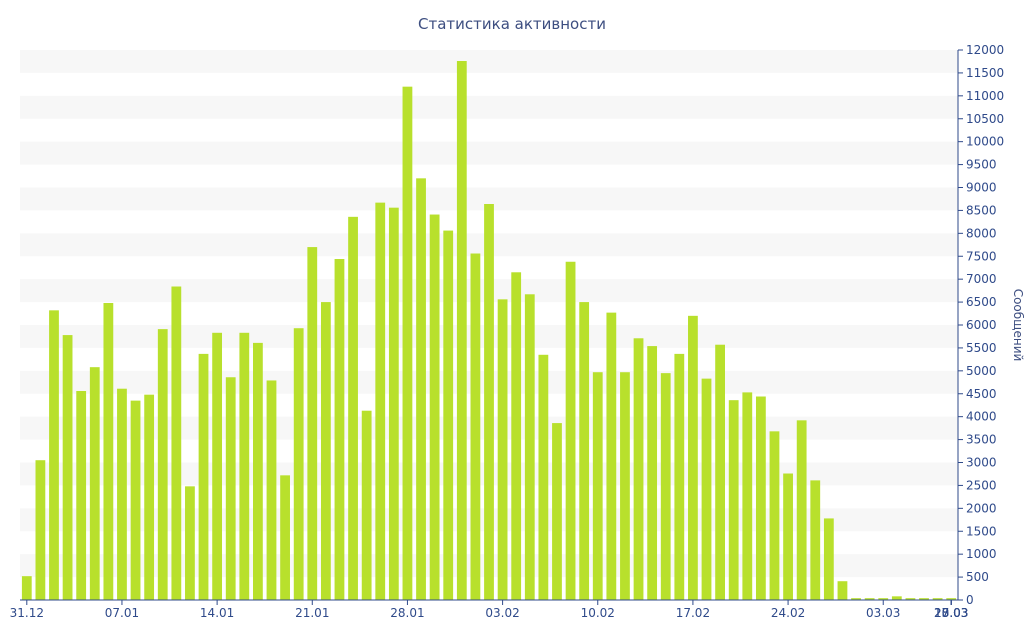  Describe the element at coordinates (981, 348) in the screenshot. I see `y-tick-label: 5500` at that location.